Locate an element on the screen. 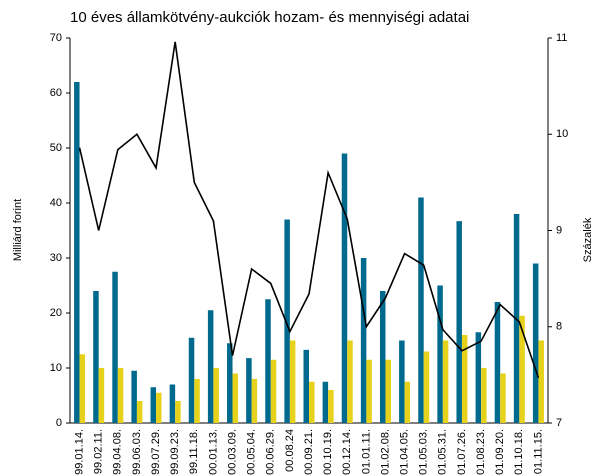 This screenshot has width=601, height=476. y-tick-label: 50 is located at coordinates (56, 148).